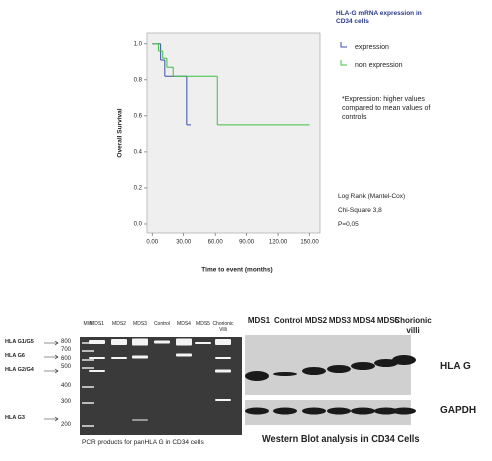 Image resolution: width=492 pixels, height=461 pixels. Describe the element at coordinates (66, 359) in the screenshot. I see `marker-size: 600` at that location.